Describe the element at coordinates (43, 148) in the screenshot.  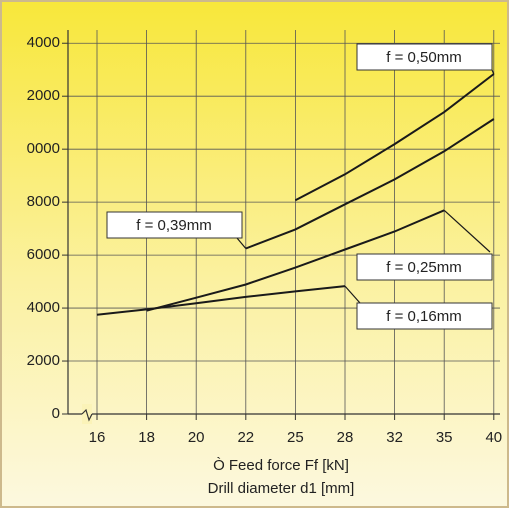
I see `y-tick-label: 0000` at that location.